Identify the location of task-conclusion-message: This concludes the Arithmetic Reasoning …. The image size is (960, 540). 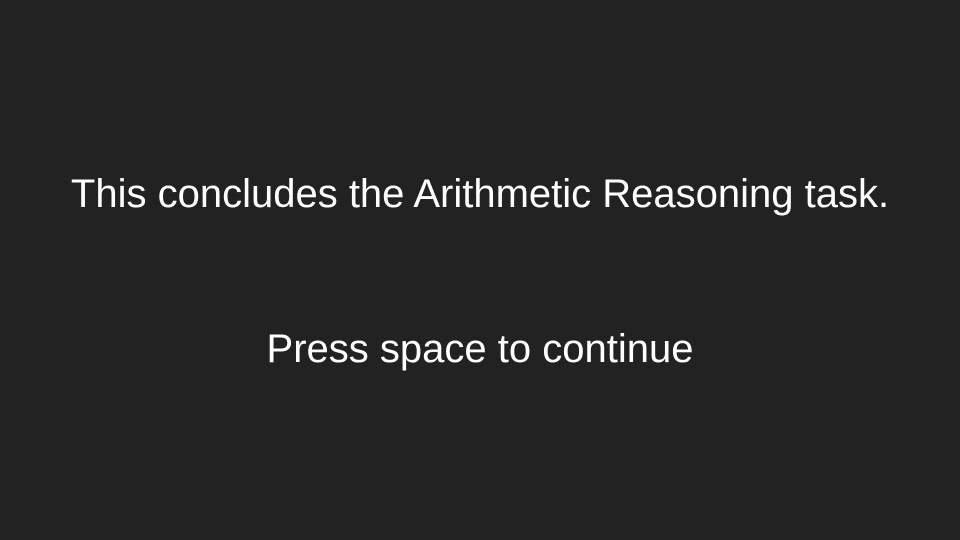
(480, 194).